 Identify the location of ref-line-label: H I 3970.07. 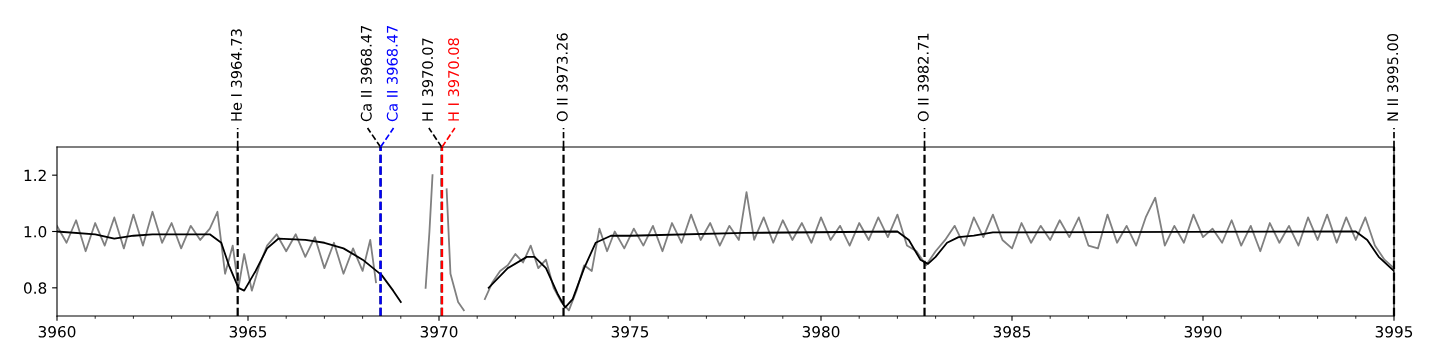
(428, 79).